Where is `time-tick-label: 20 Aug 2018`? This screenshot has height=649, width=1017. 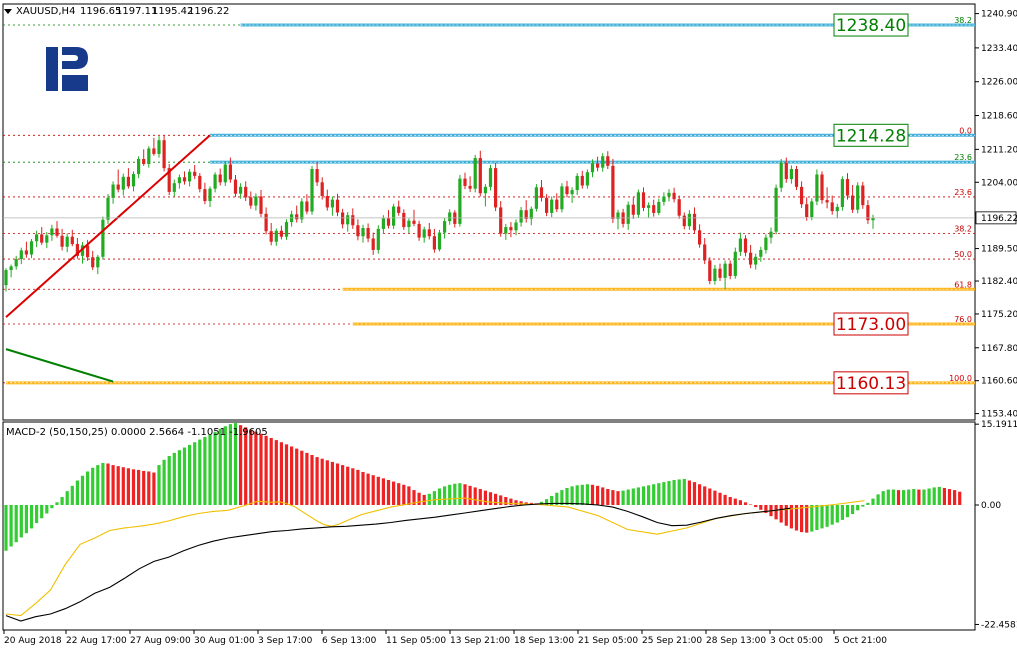 time-tick-label: 20 Aug 2018 is located at coordinates (33, 641).